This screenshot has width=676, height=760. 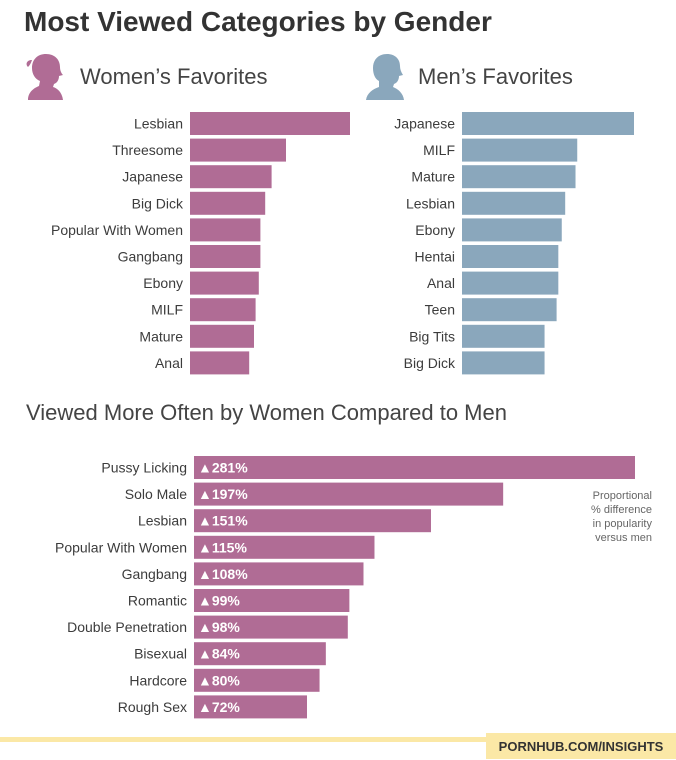 What do you see at coordinates (167, 310) in the screenshot?
I see `women-category-label: MILF` at bounding box center [167, 310].